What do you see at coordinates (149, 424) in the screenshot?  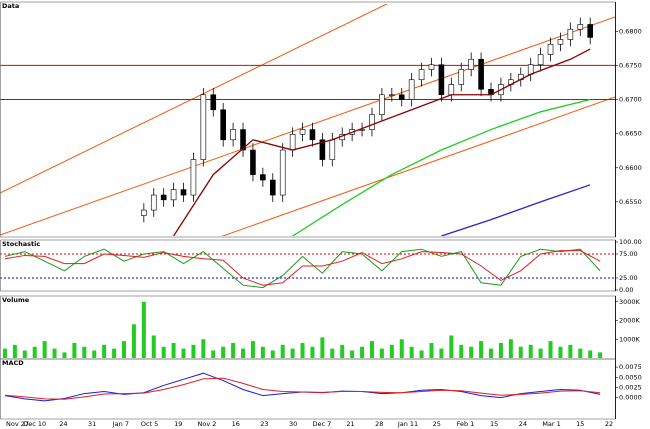 I see `x-tick-label: Oct 5` at bounding box center [149, 424].